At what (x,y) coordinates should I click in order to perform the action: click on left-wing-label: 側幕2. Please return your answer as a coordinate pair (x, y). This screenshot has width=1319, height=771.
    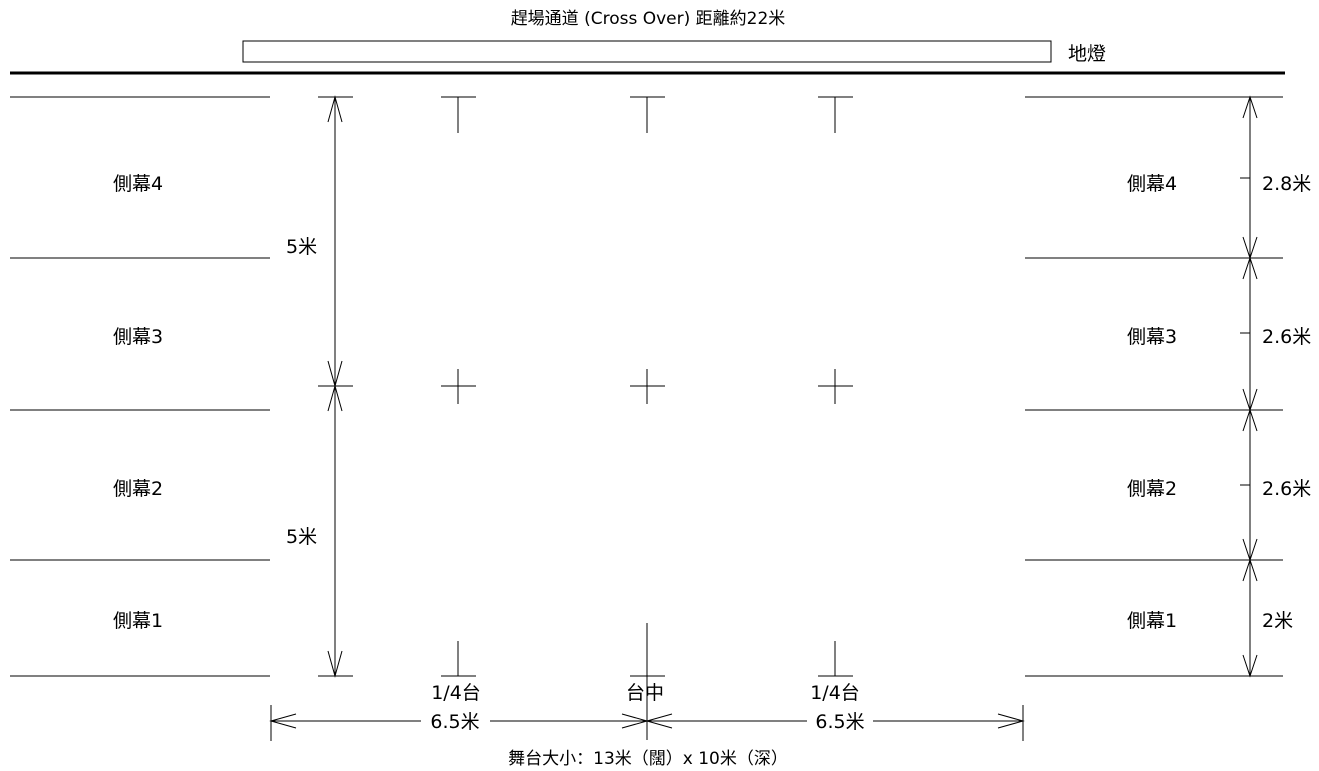
    Looking at the image, I should click on (138, 489).